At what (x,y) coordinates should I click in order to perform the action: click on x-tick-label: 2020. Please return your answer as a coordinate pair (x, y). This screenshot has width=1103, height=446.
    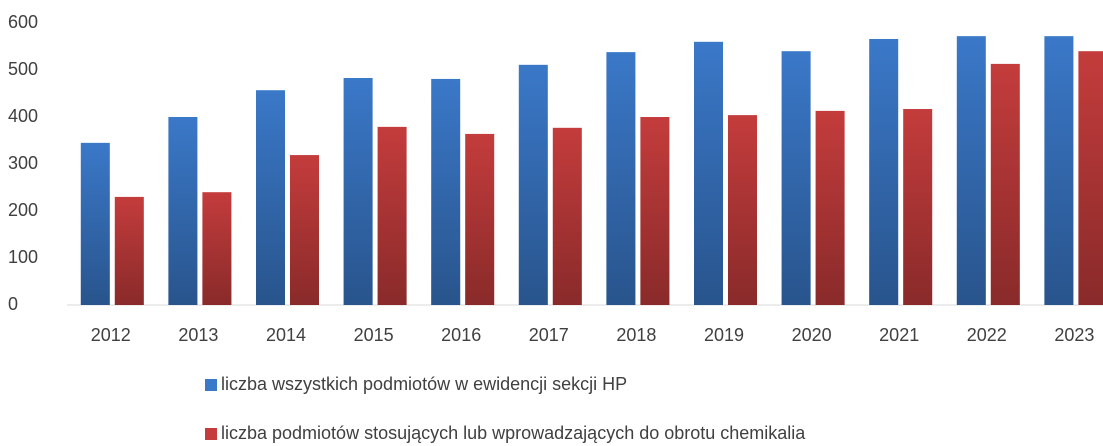
    Looking at the image, I should click on (812, 335).